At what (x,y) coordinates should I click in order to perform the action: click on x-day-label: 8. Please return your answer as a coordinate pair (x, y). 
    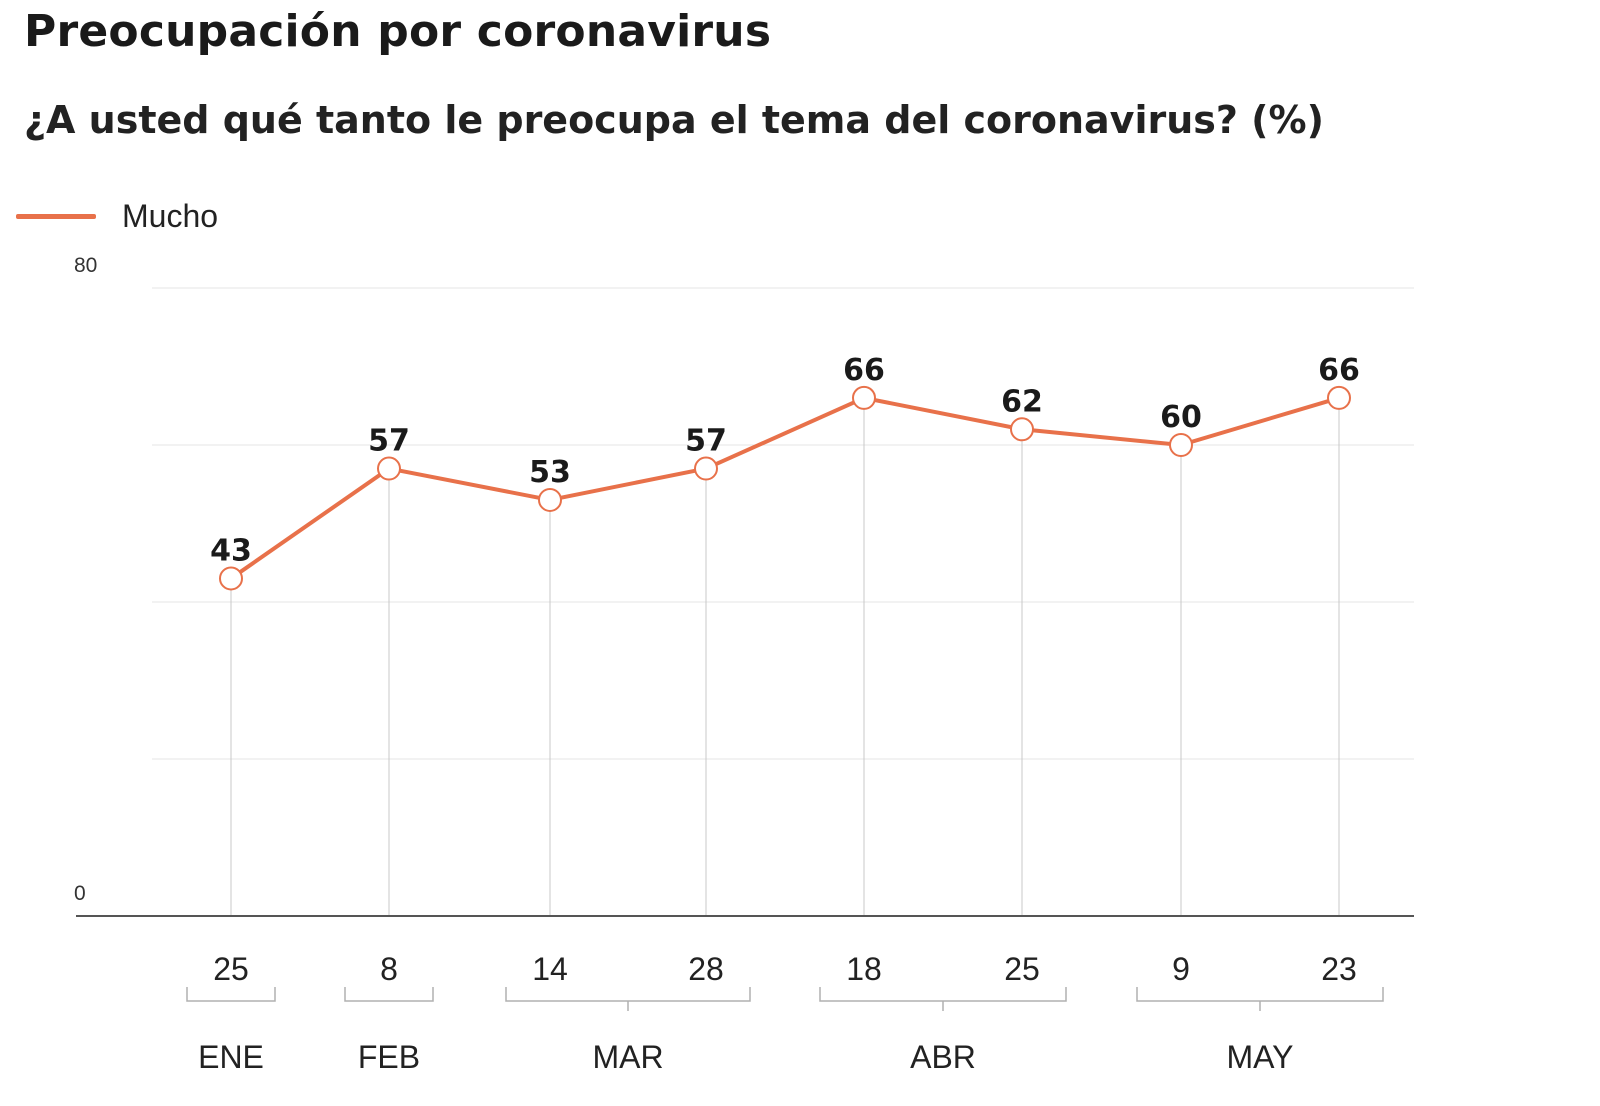
    Looking at the image, I should click on (389, 969).